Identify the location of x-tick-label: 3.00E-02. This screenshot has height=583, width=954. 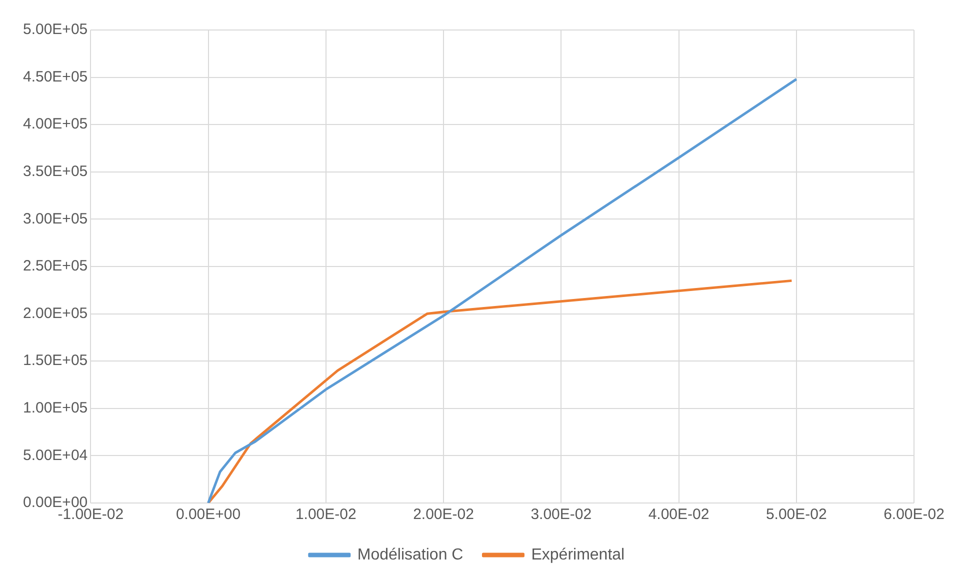
(561, 515).